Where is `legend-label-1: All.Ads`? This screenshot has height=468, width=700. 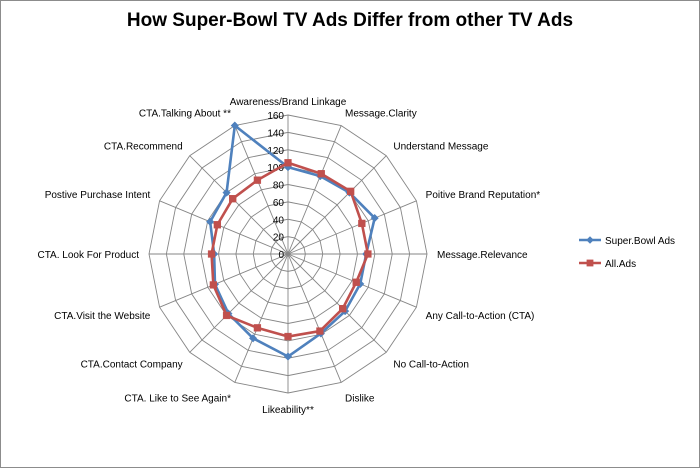 legend-label-1: All.Ads is located at coordinates (620, 264).